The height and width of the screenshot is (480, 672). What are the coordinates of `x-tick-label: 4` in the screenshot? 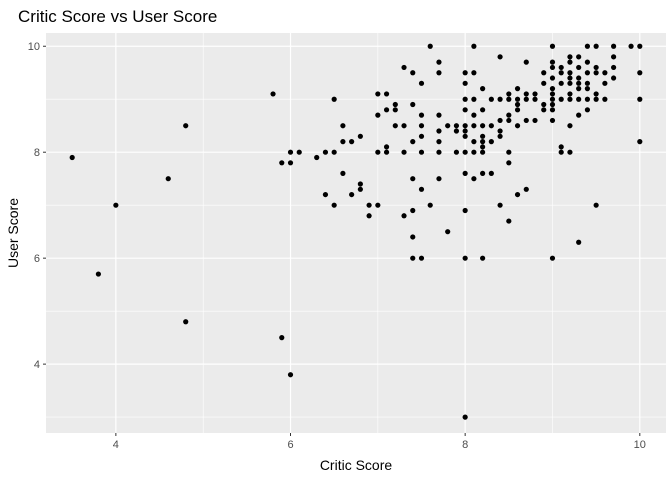 It's located at (116, 445).